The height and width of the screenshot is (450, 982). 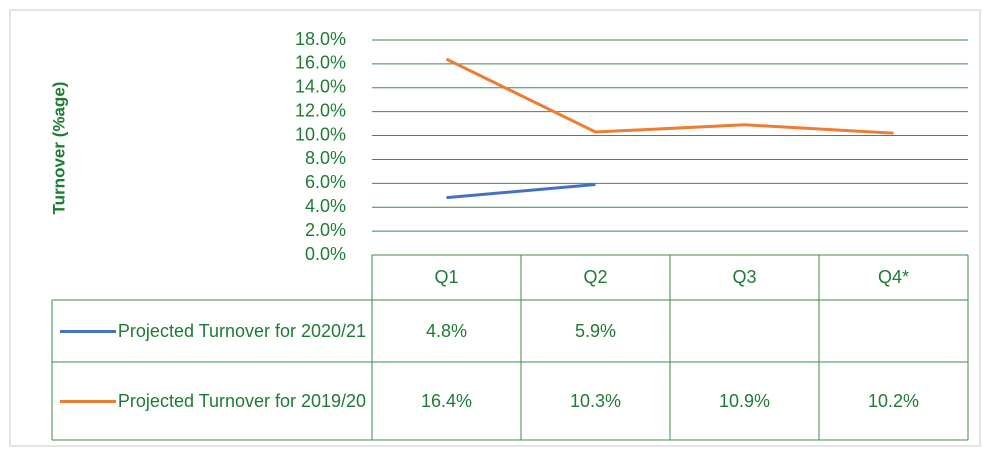 What do you see at coordinates (446, 277) in the screenshot?
I see `category-label: Q1` at bounding box center [446, 277].